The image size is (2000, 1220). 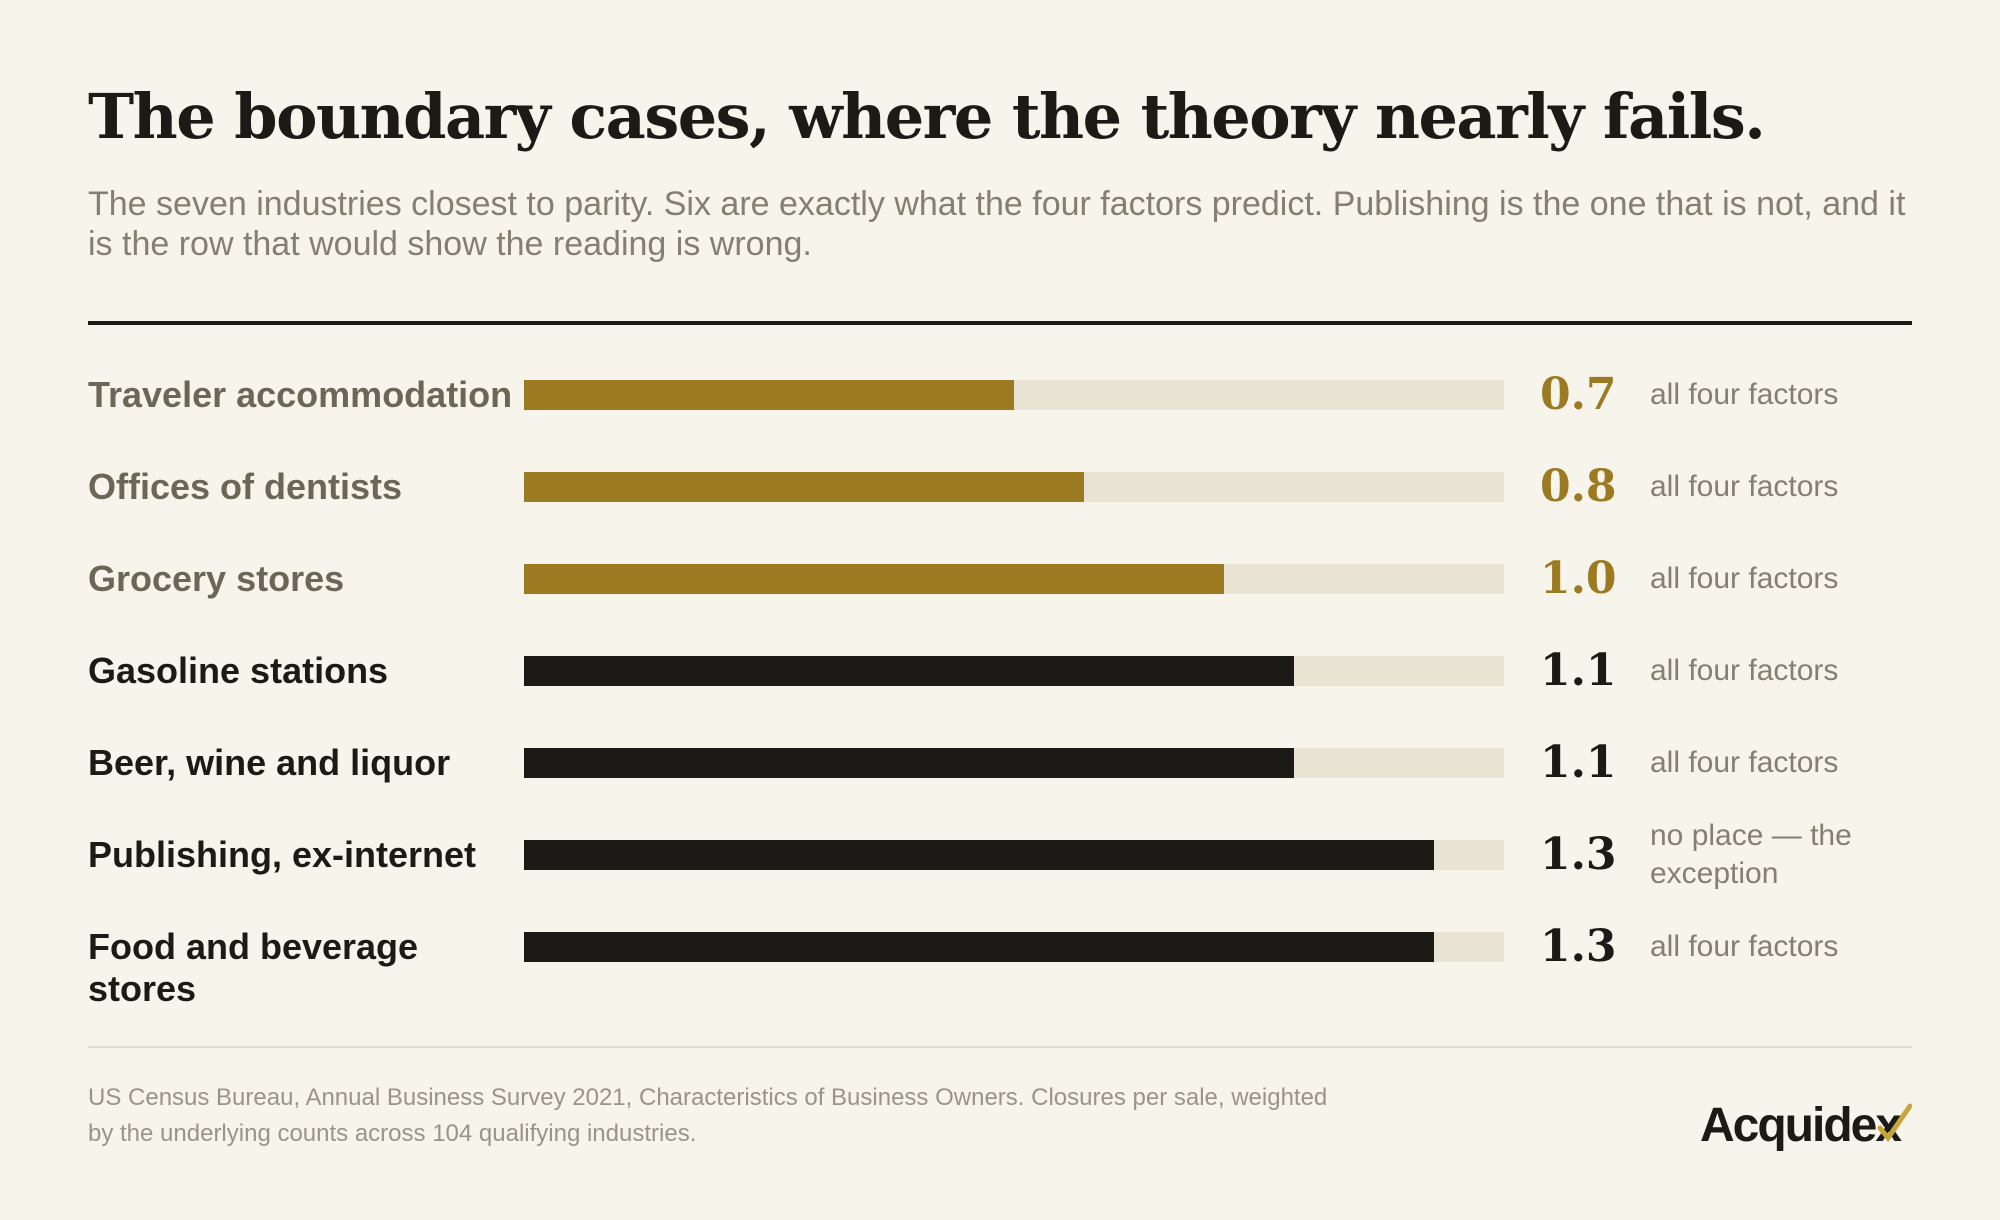 What do you see at coordinates (300, 394) in the screenshot?
I see `row-label: Traveler accommodation` at bounding box center [300, 394].